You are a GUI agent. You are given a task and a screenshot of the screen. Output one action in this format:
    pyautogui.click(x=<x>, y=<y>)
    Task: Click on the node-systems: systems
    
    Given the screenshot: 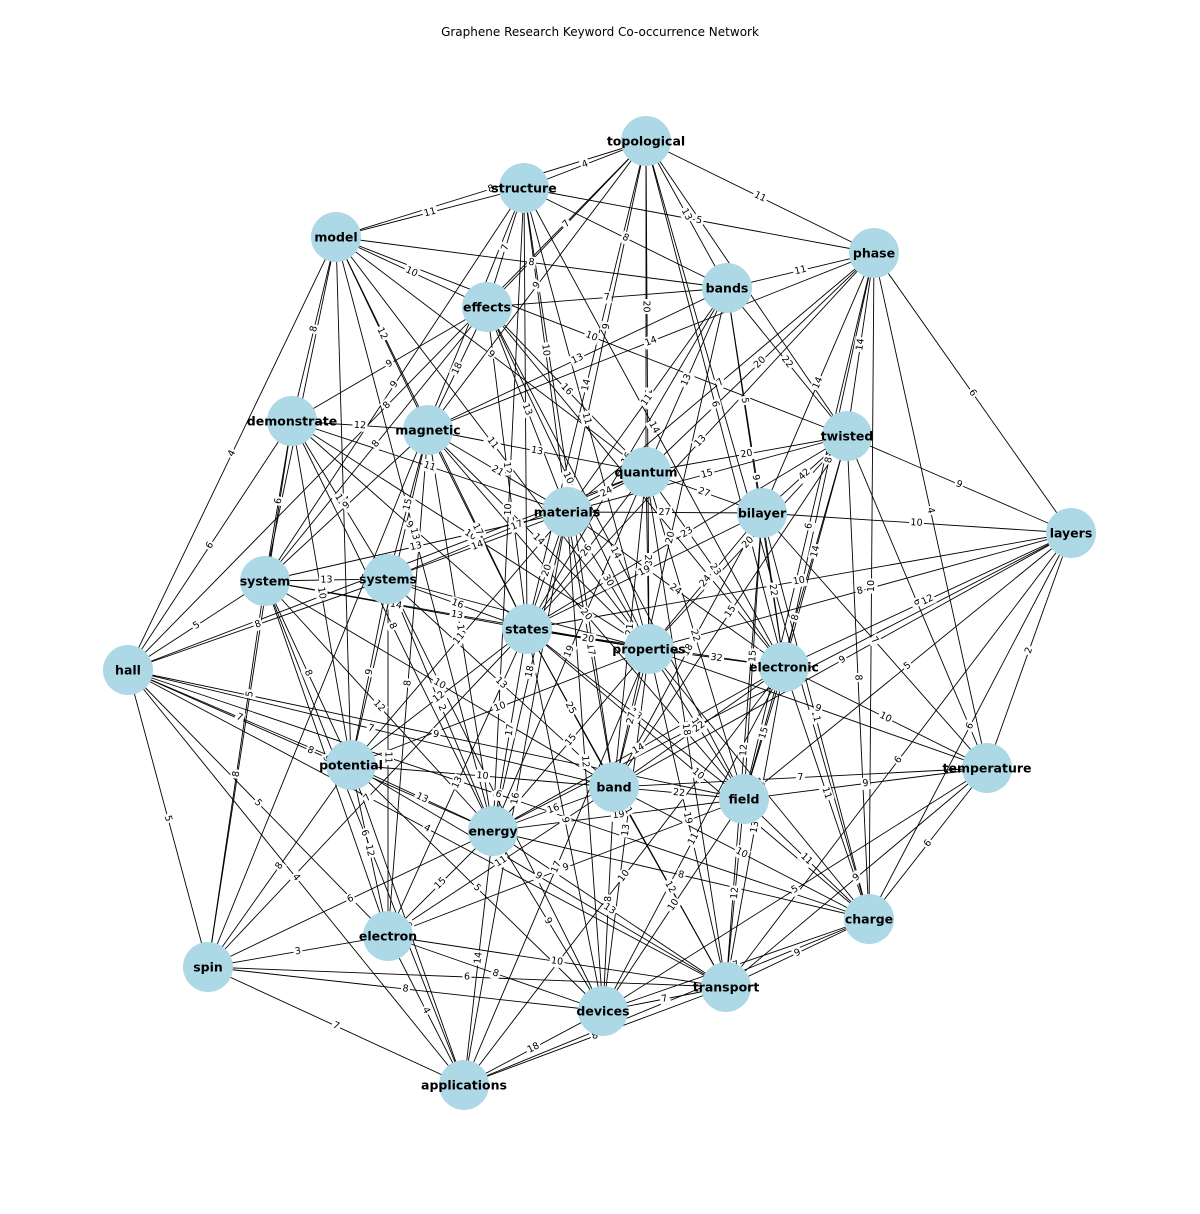 What is the action you would take?
    pyautogui.click(x=388, y=579)
    